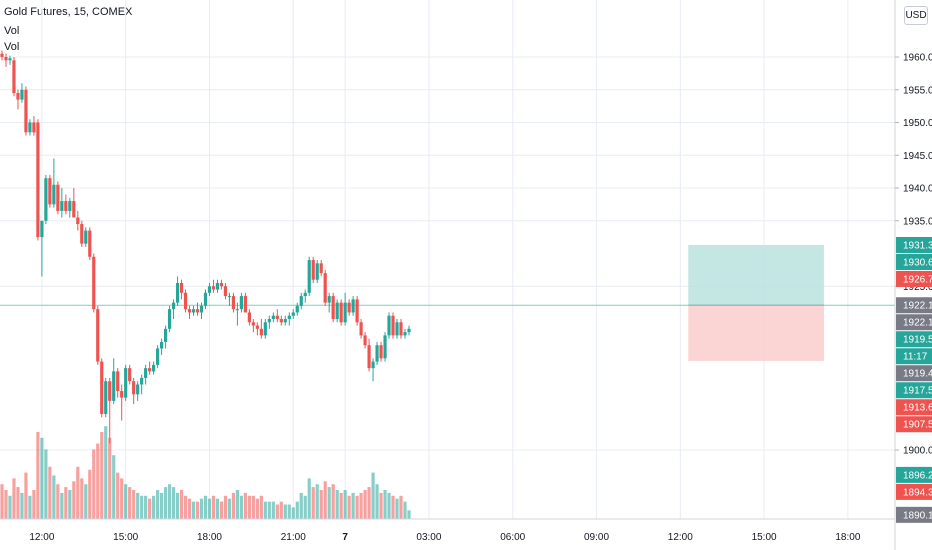  I want to click on volume-indicator-label-2: Vol, so click(12, 47).